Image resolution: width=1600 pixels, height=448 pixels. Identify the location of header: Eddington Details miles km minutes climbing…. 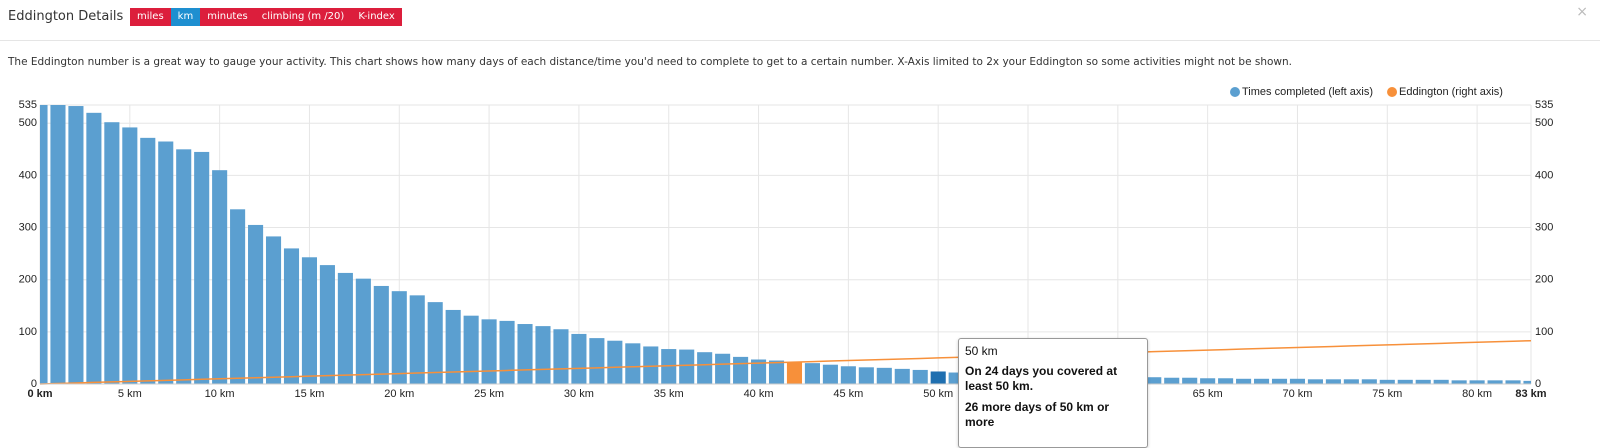
(800, 20).